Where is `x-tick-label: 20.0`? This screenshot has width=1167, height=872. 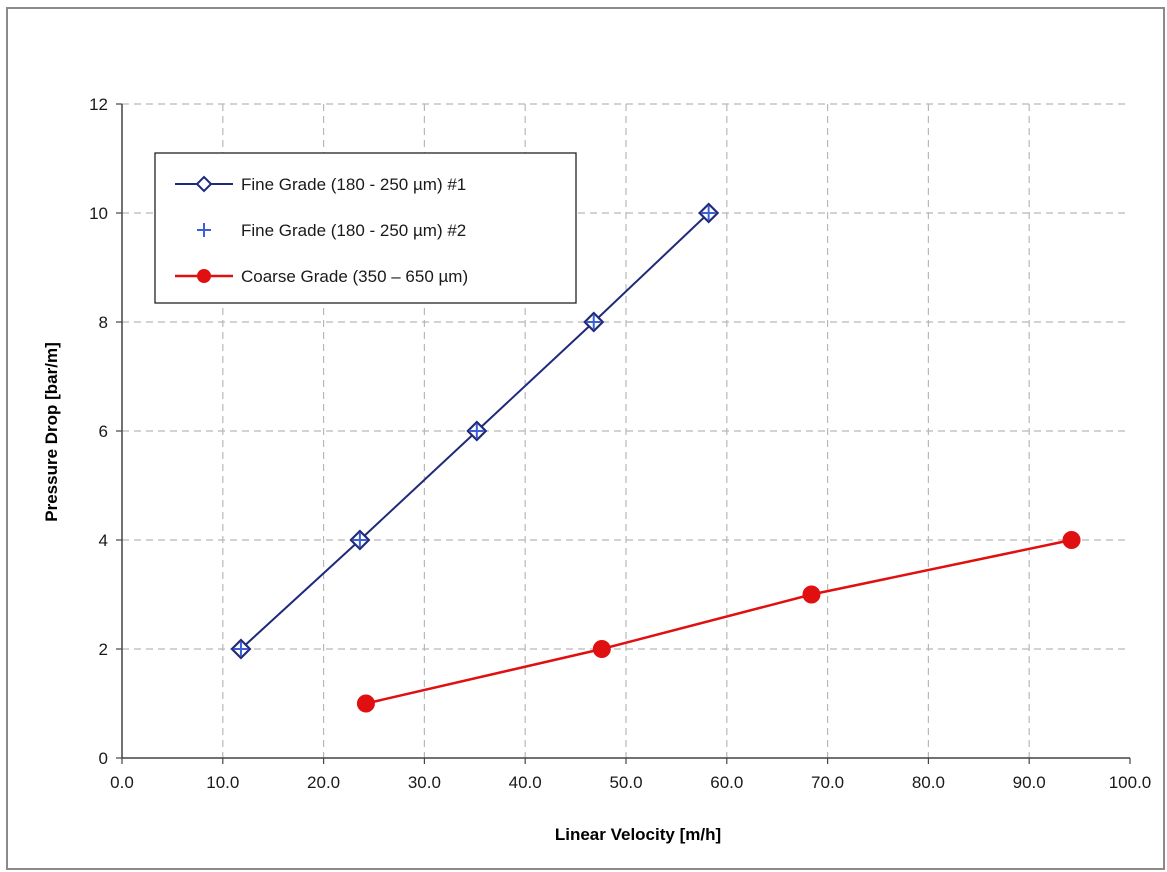 x-tick-label: 20.0 is located at coordinates (323, 782).